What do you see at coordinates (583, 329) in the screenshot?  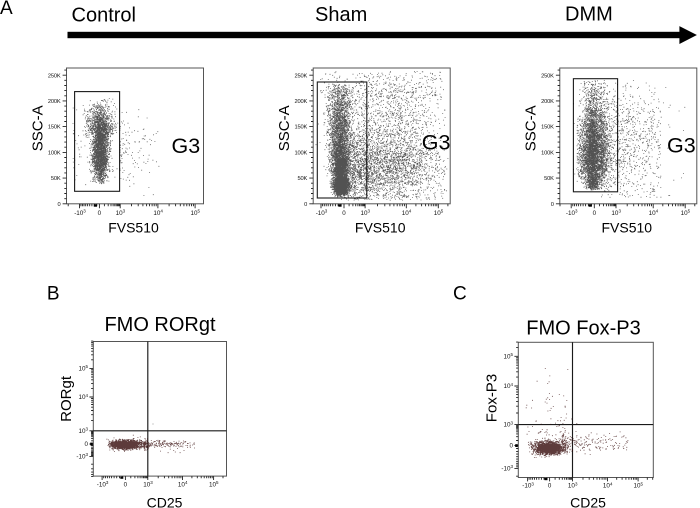 I see `svg-text: FMO Fox-P3` at bounding box center [583, 329].